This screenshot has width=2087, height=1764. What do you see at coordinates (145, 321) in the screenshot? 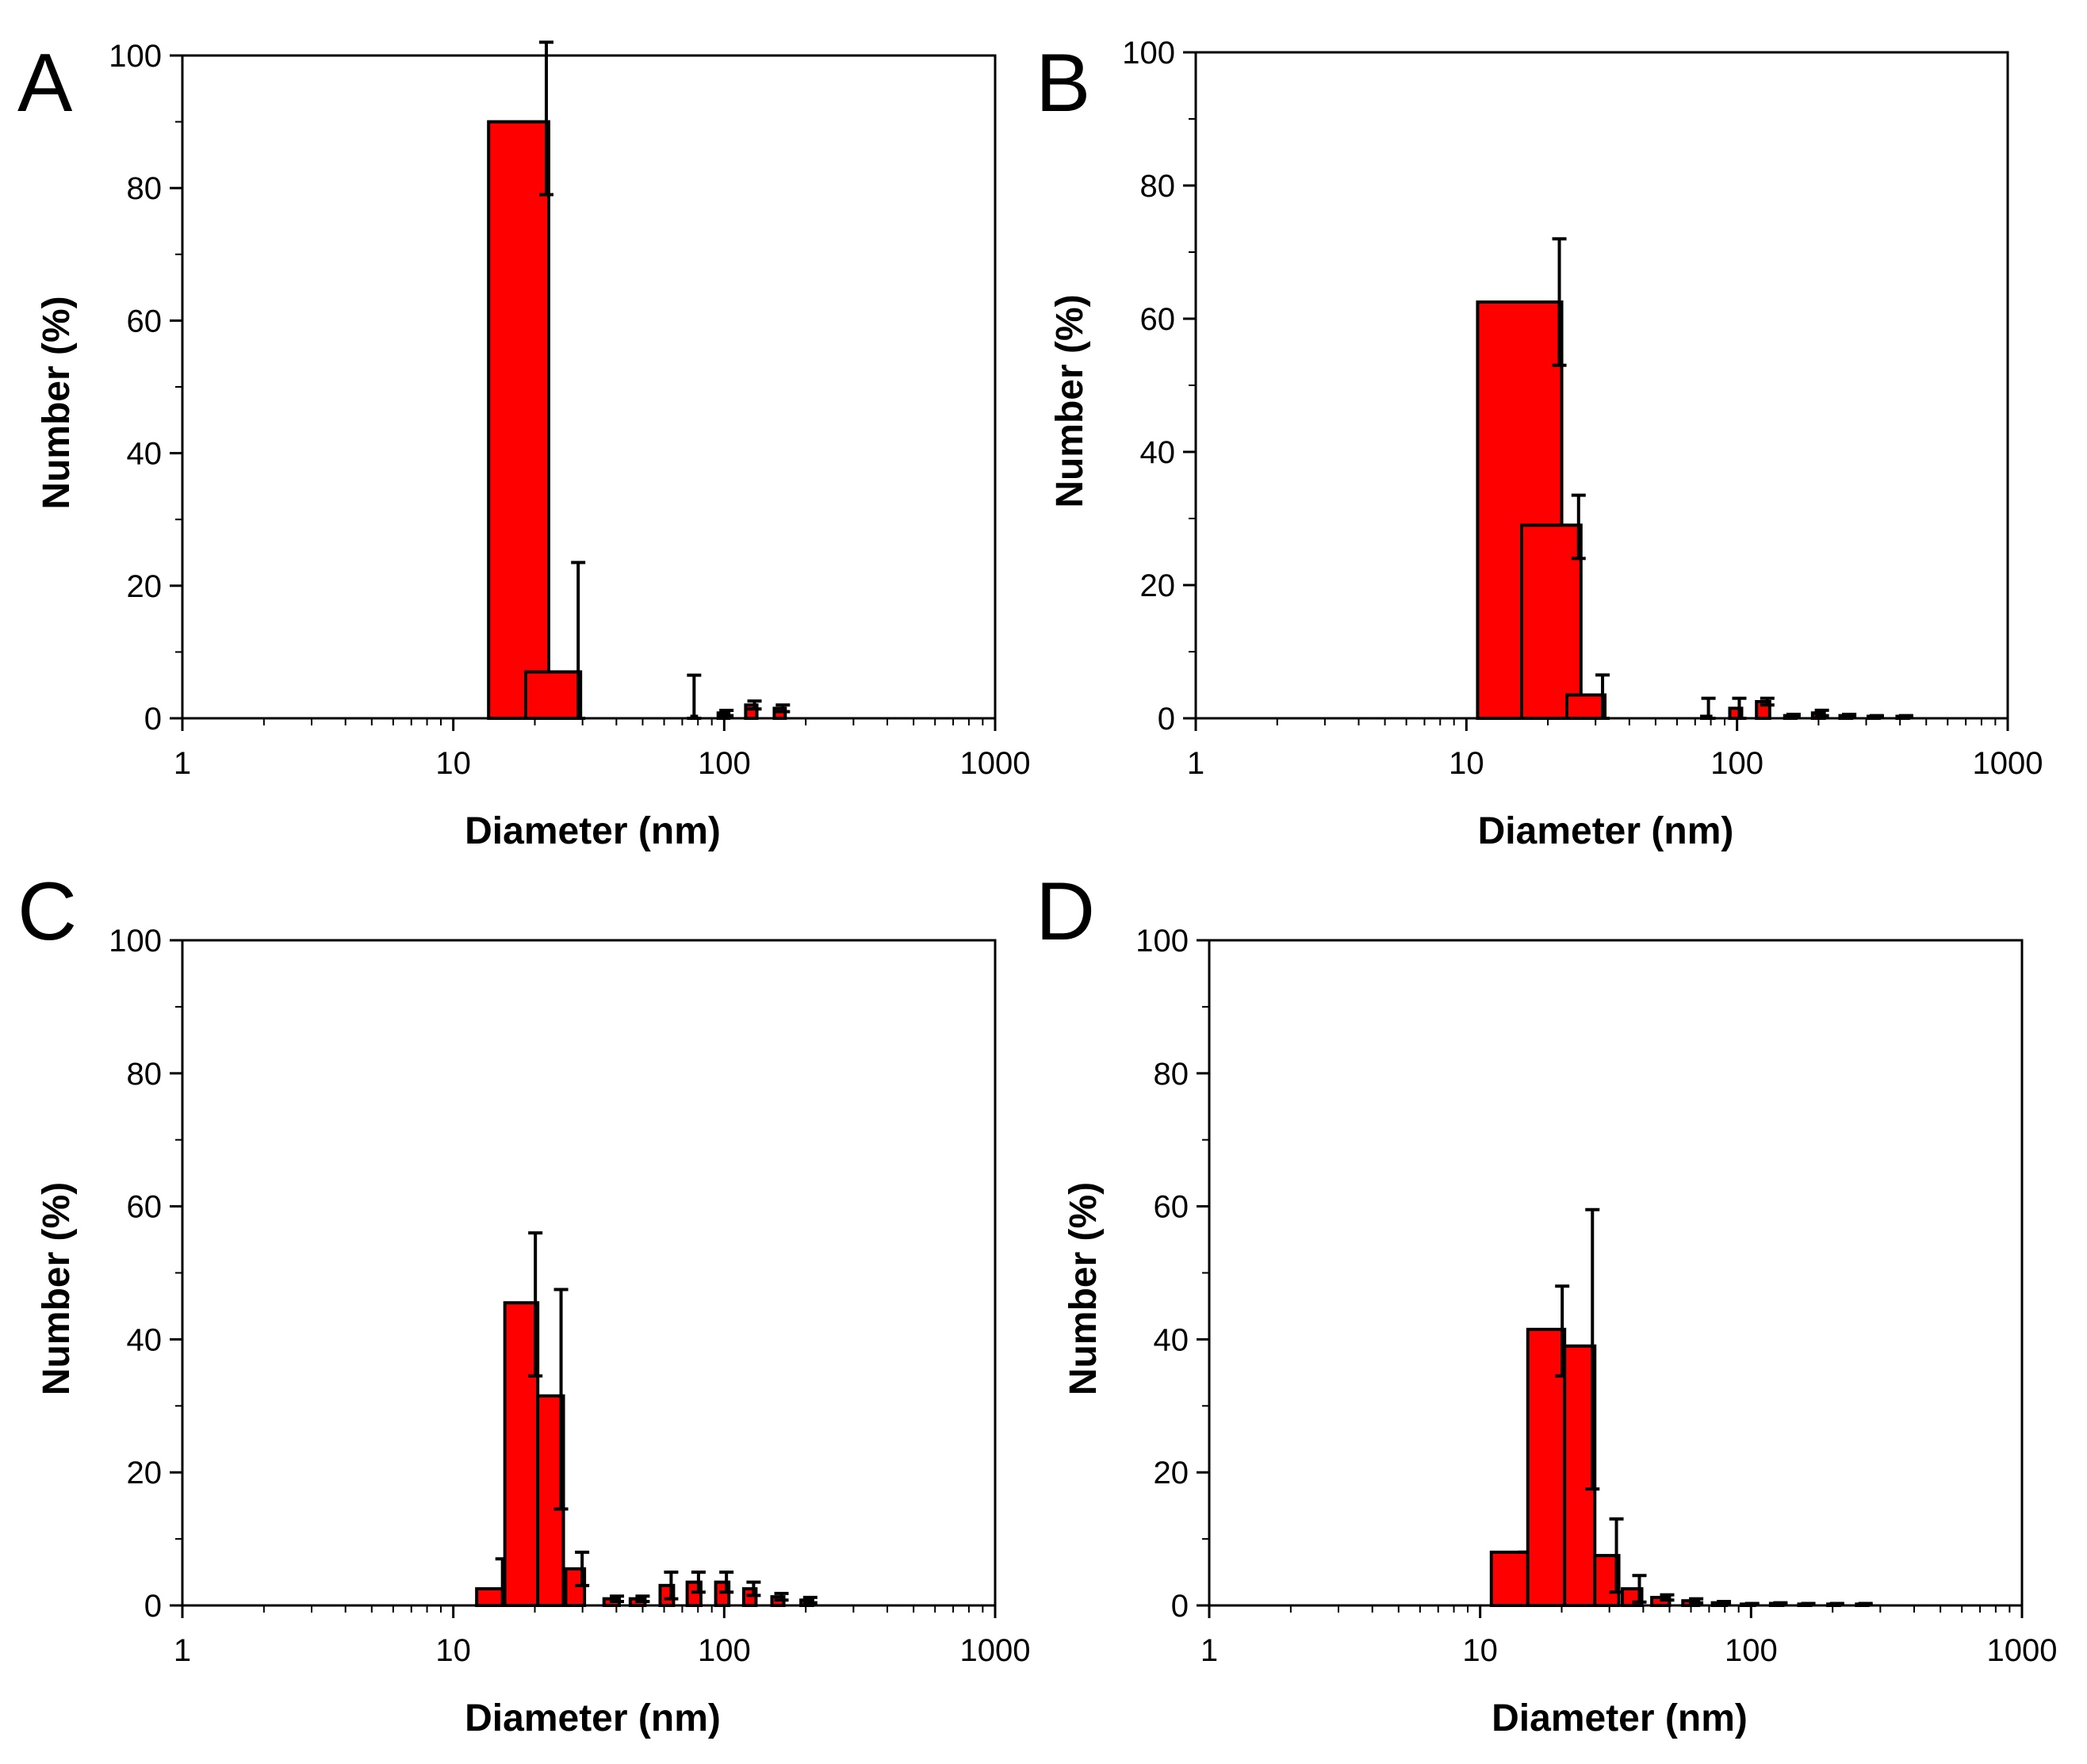
I see `y-tick-label-a-3: 60` at bounding box center [145, 321].